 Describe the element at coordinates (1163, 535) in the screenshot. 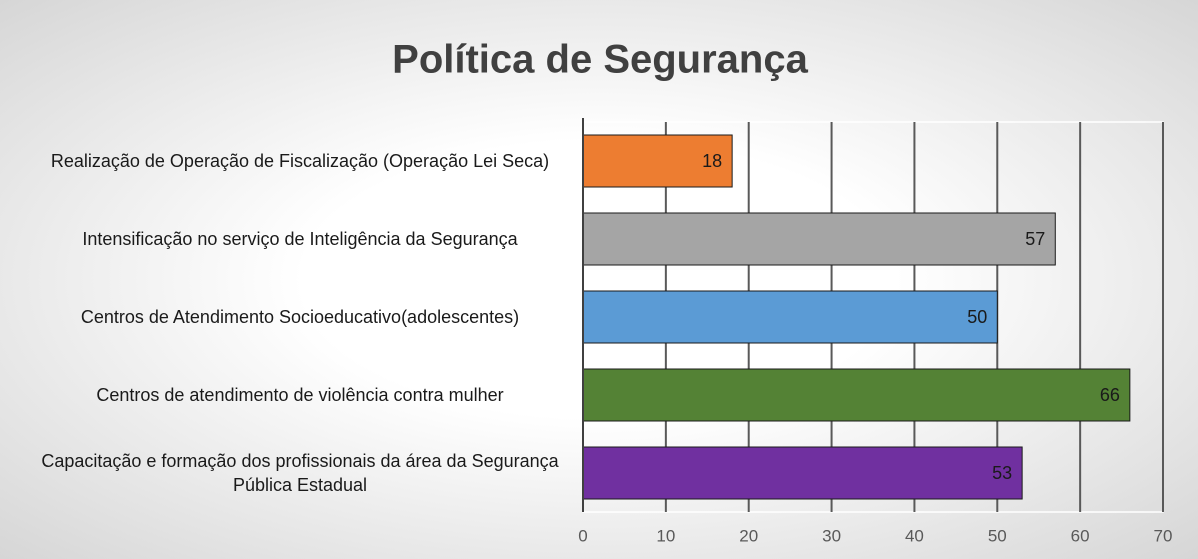

I see `x-tick-label: 70` at that location.